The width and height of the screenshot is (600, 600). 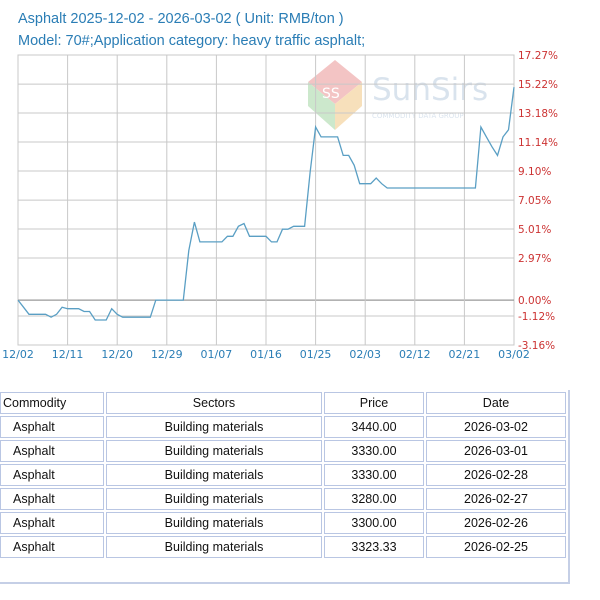 I want to click on x-tick-label: 12/11, so click(x=68, y=354).